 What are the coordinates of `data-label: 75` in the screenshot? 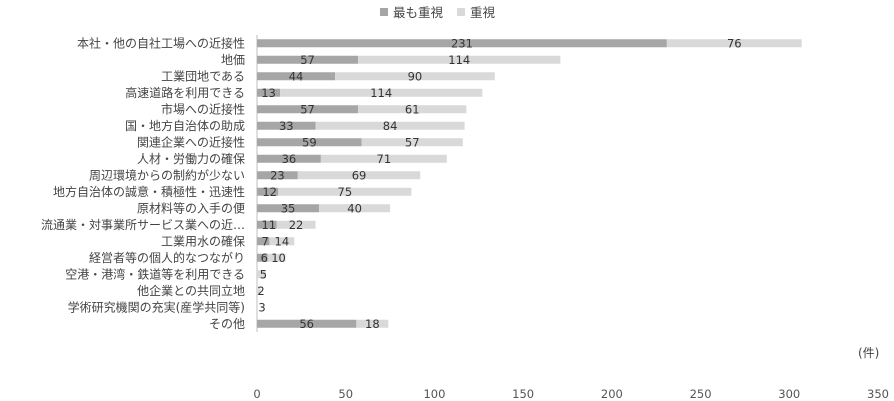 It's located at (345, 192).